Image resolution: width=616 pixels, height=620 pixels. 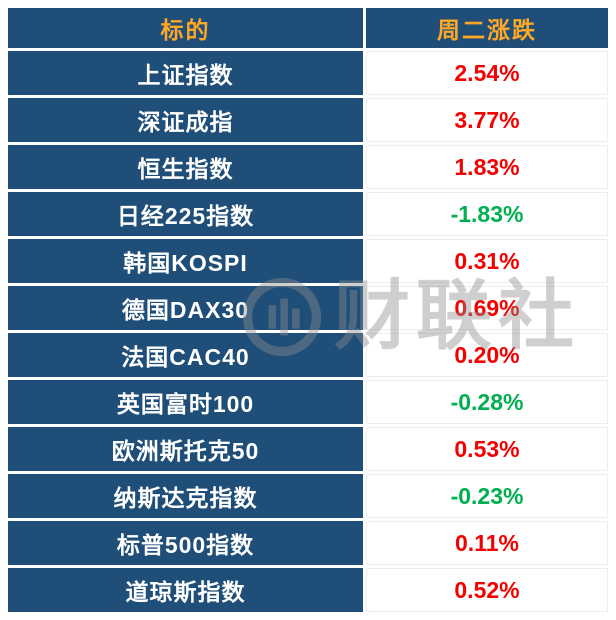 I want to click on change-value-cell: -0.28%, so click(x=487, y=402).